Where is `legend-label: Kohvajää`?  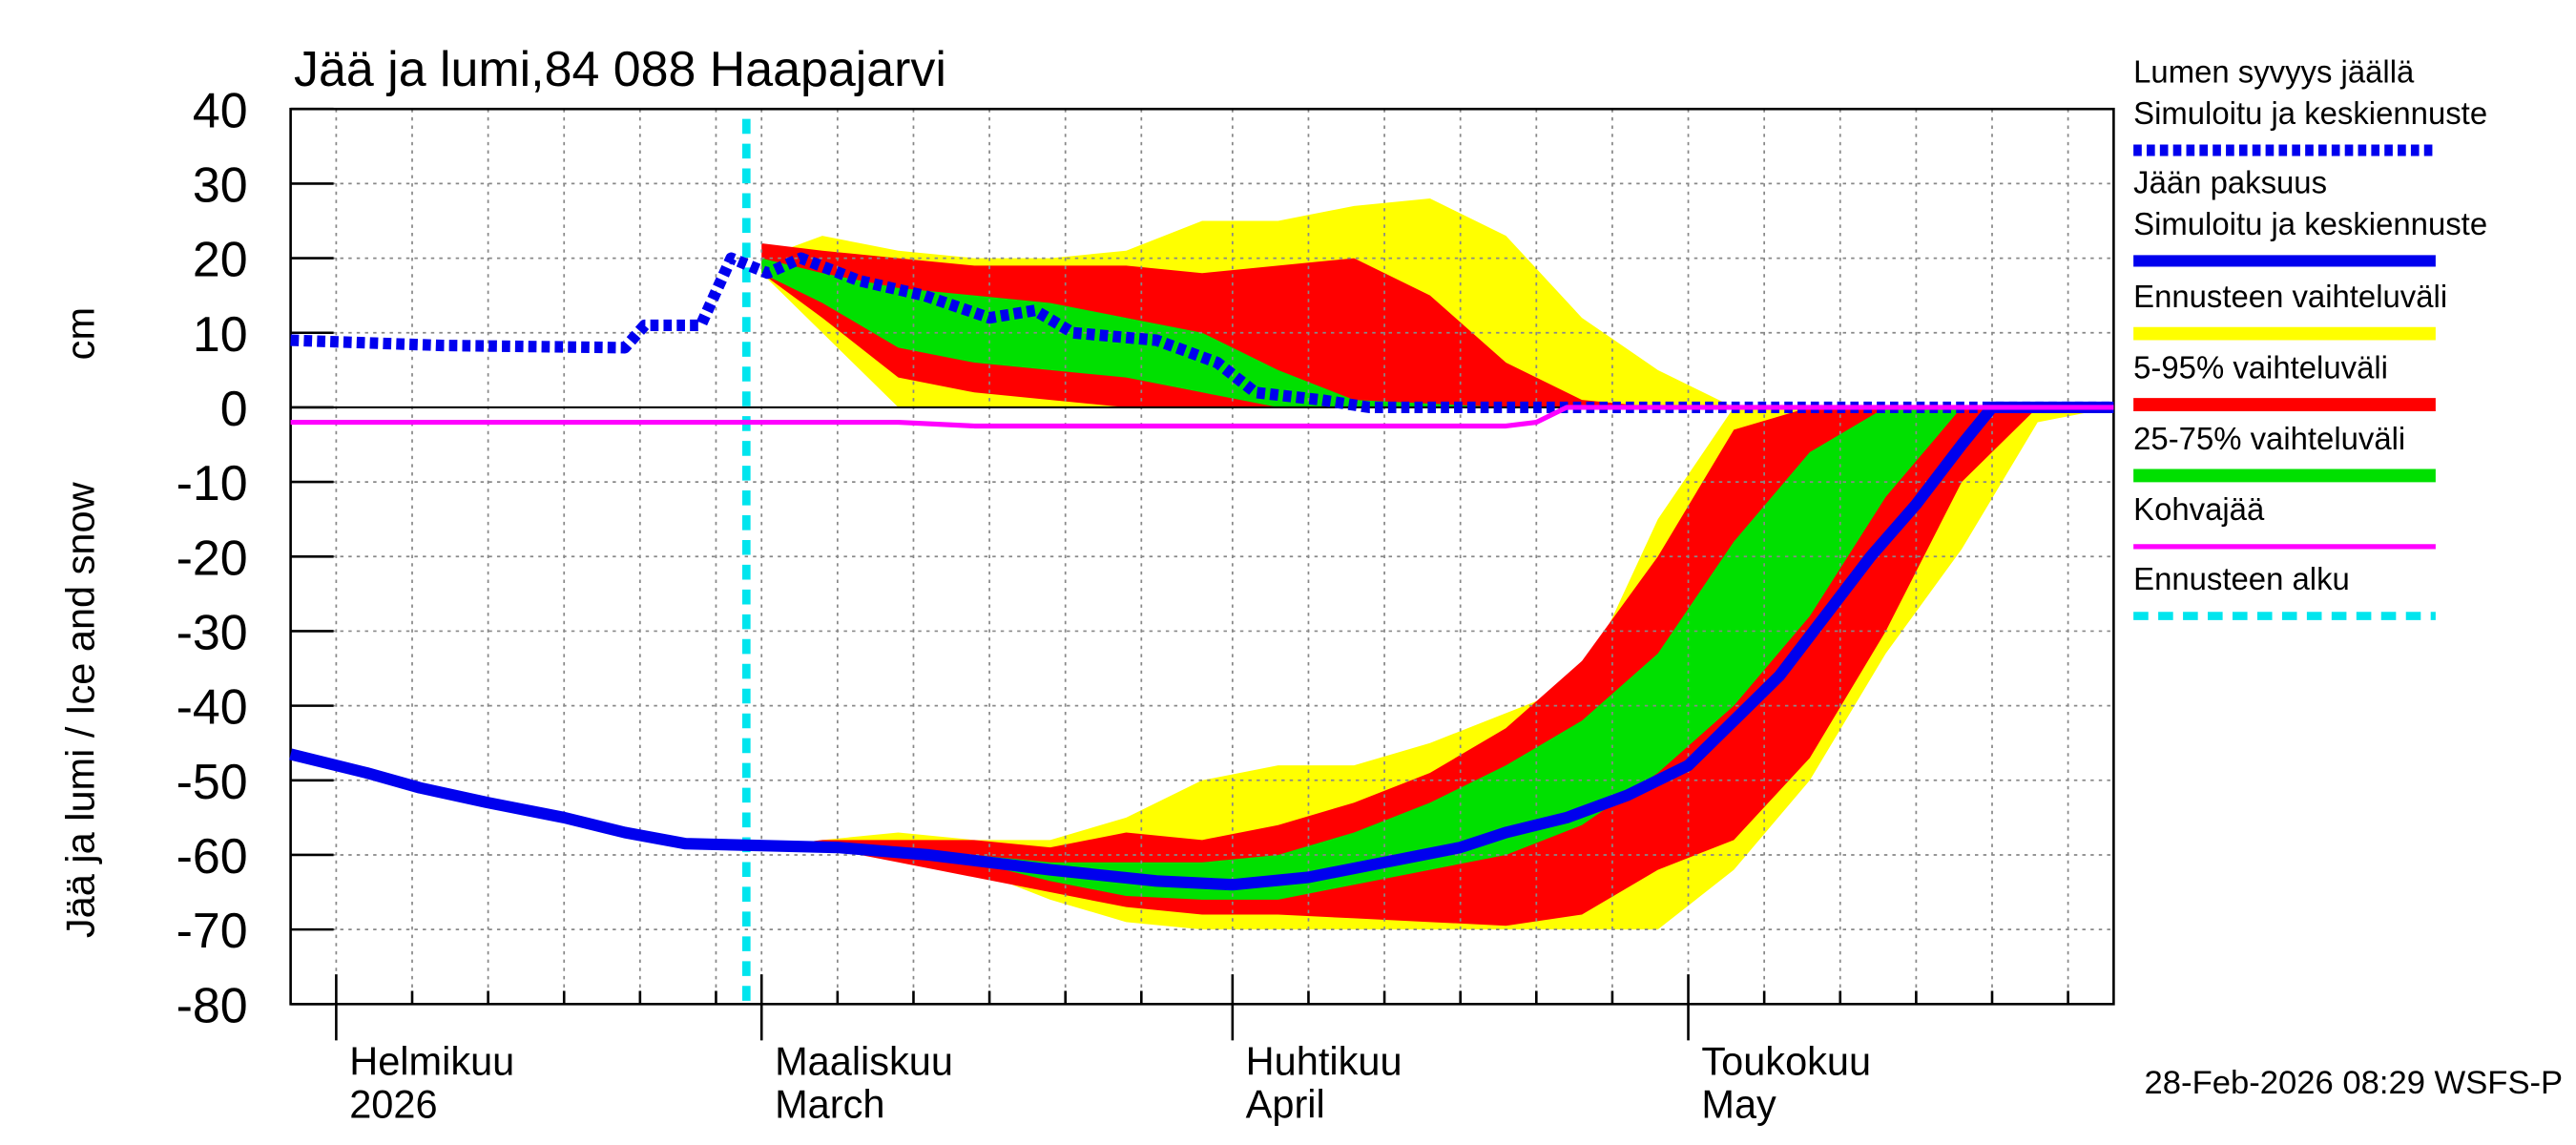
legend-label: Kohvajää is located at coordinates (2199, 509).